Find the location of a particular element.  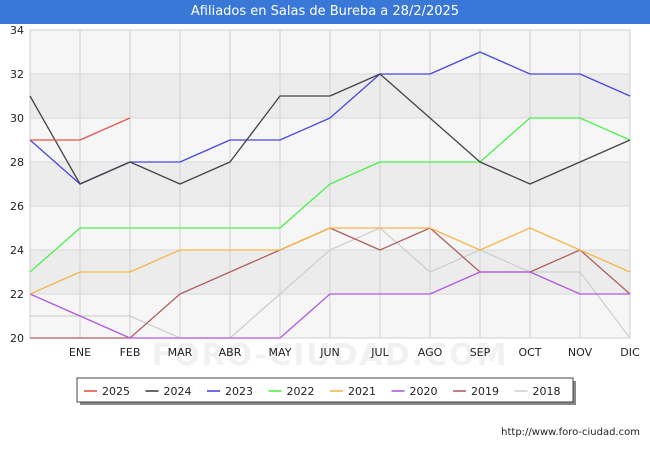

x-tick-label: MAR is located at coordinates (180, 352).